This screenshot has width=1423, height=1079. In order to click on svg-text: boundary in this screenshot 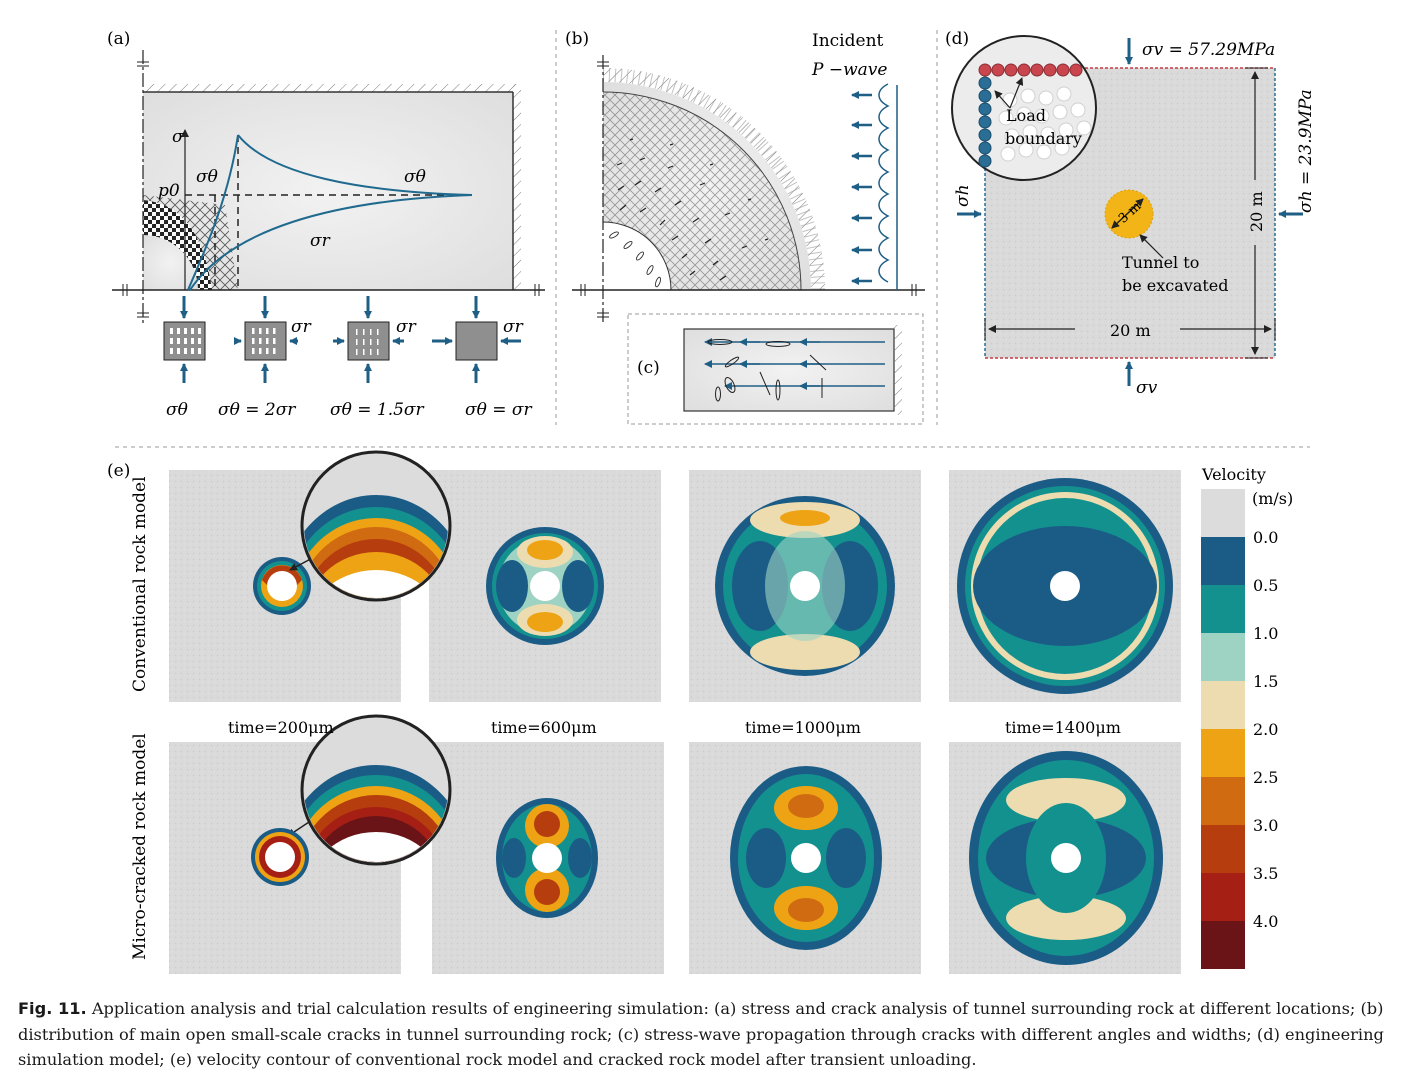, I will do `click(1043, 138)`.